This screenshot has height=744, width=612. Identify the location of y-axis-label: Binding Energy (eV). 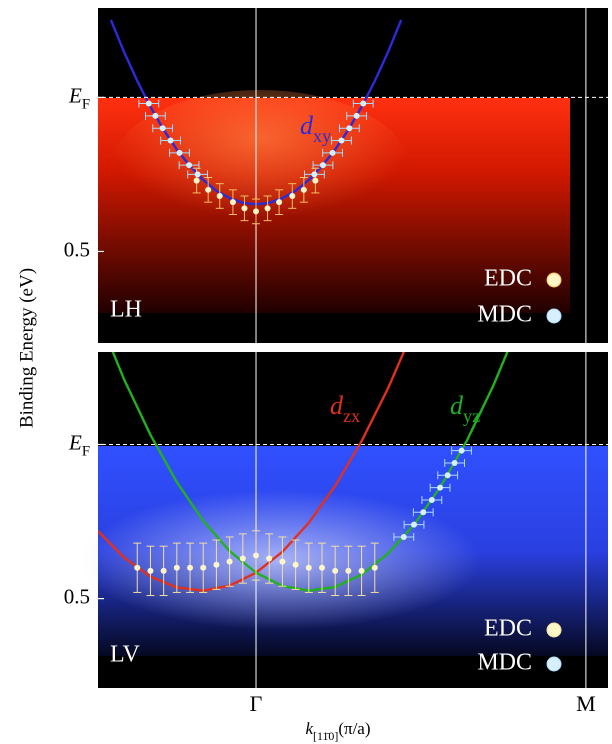
(26, 348).